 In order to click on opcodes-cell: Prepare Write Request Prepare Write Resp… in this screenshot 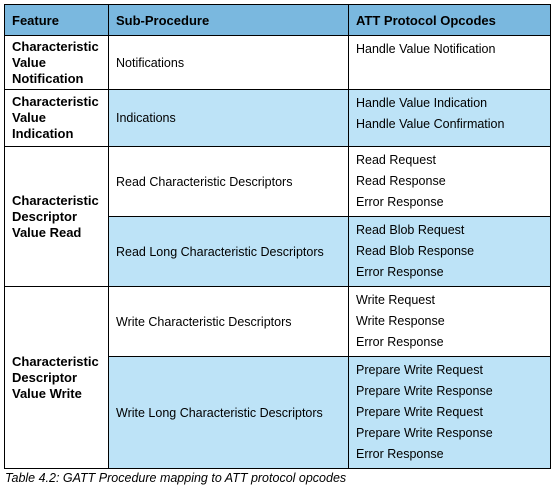, I will do `click(449, 412)`.